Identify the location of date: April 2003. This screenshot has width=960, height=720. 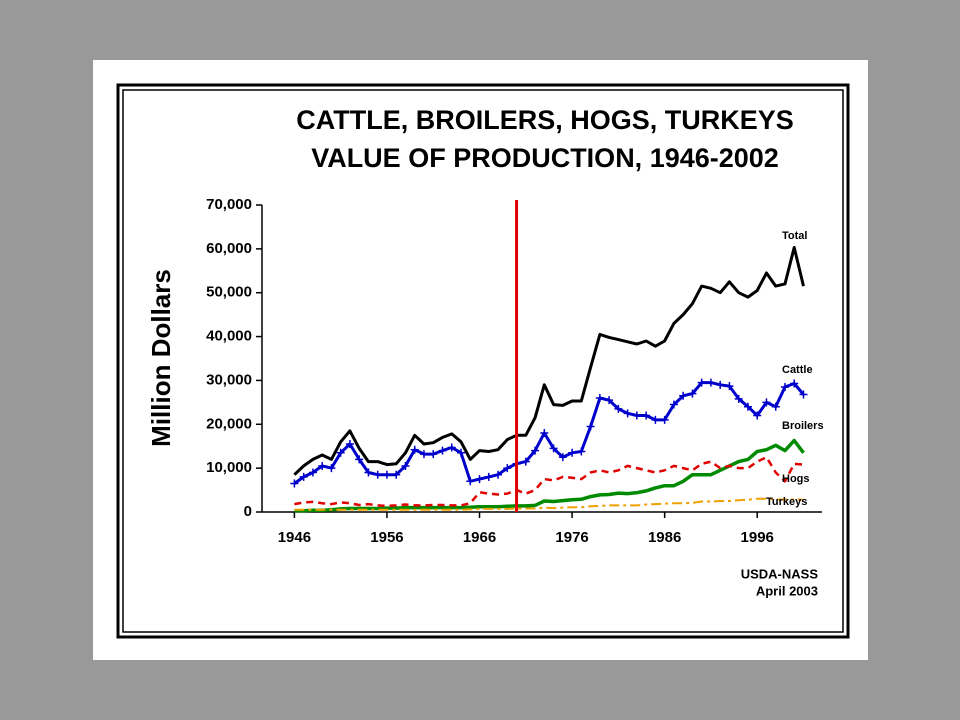
(787, 590).